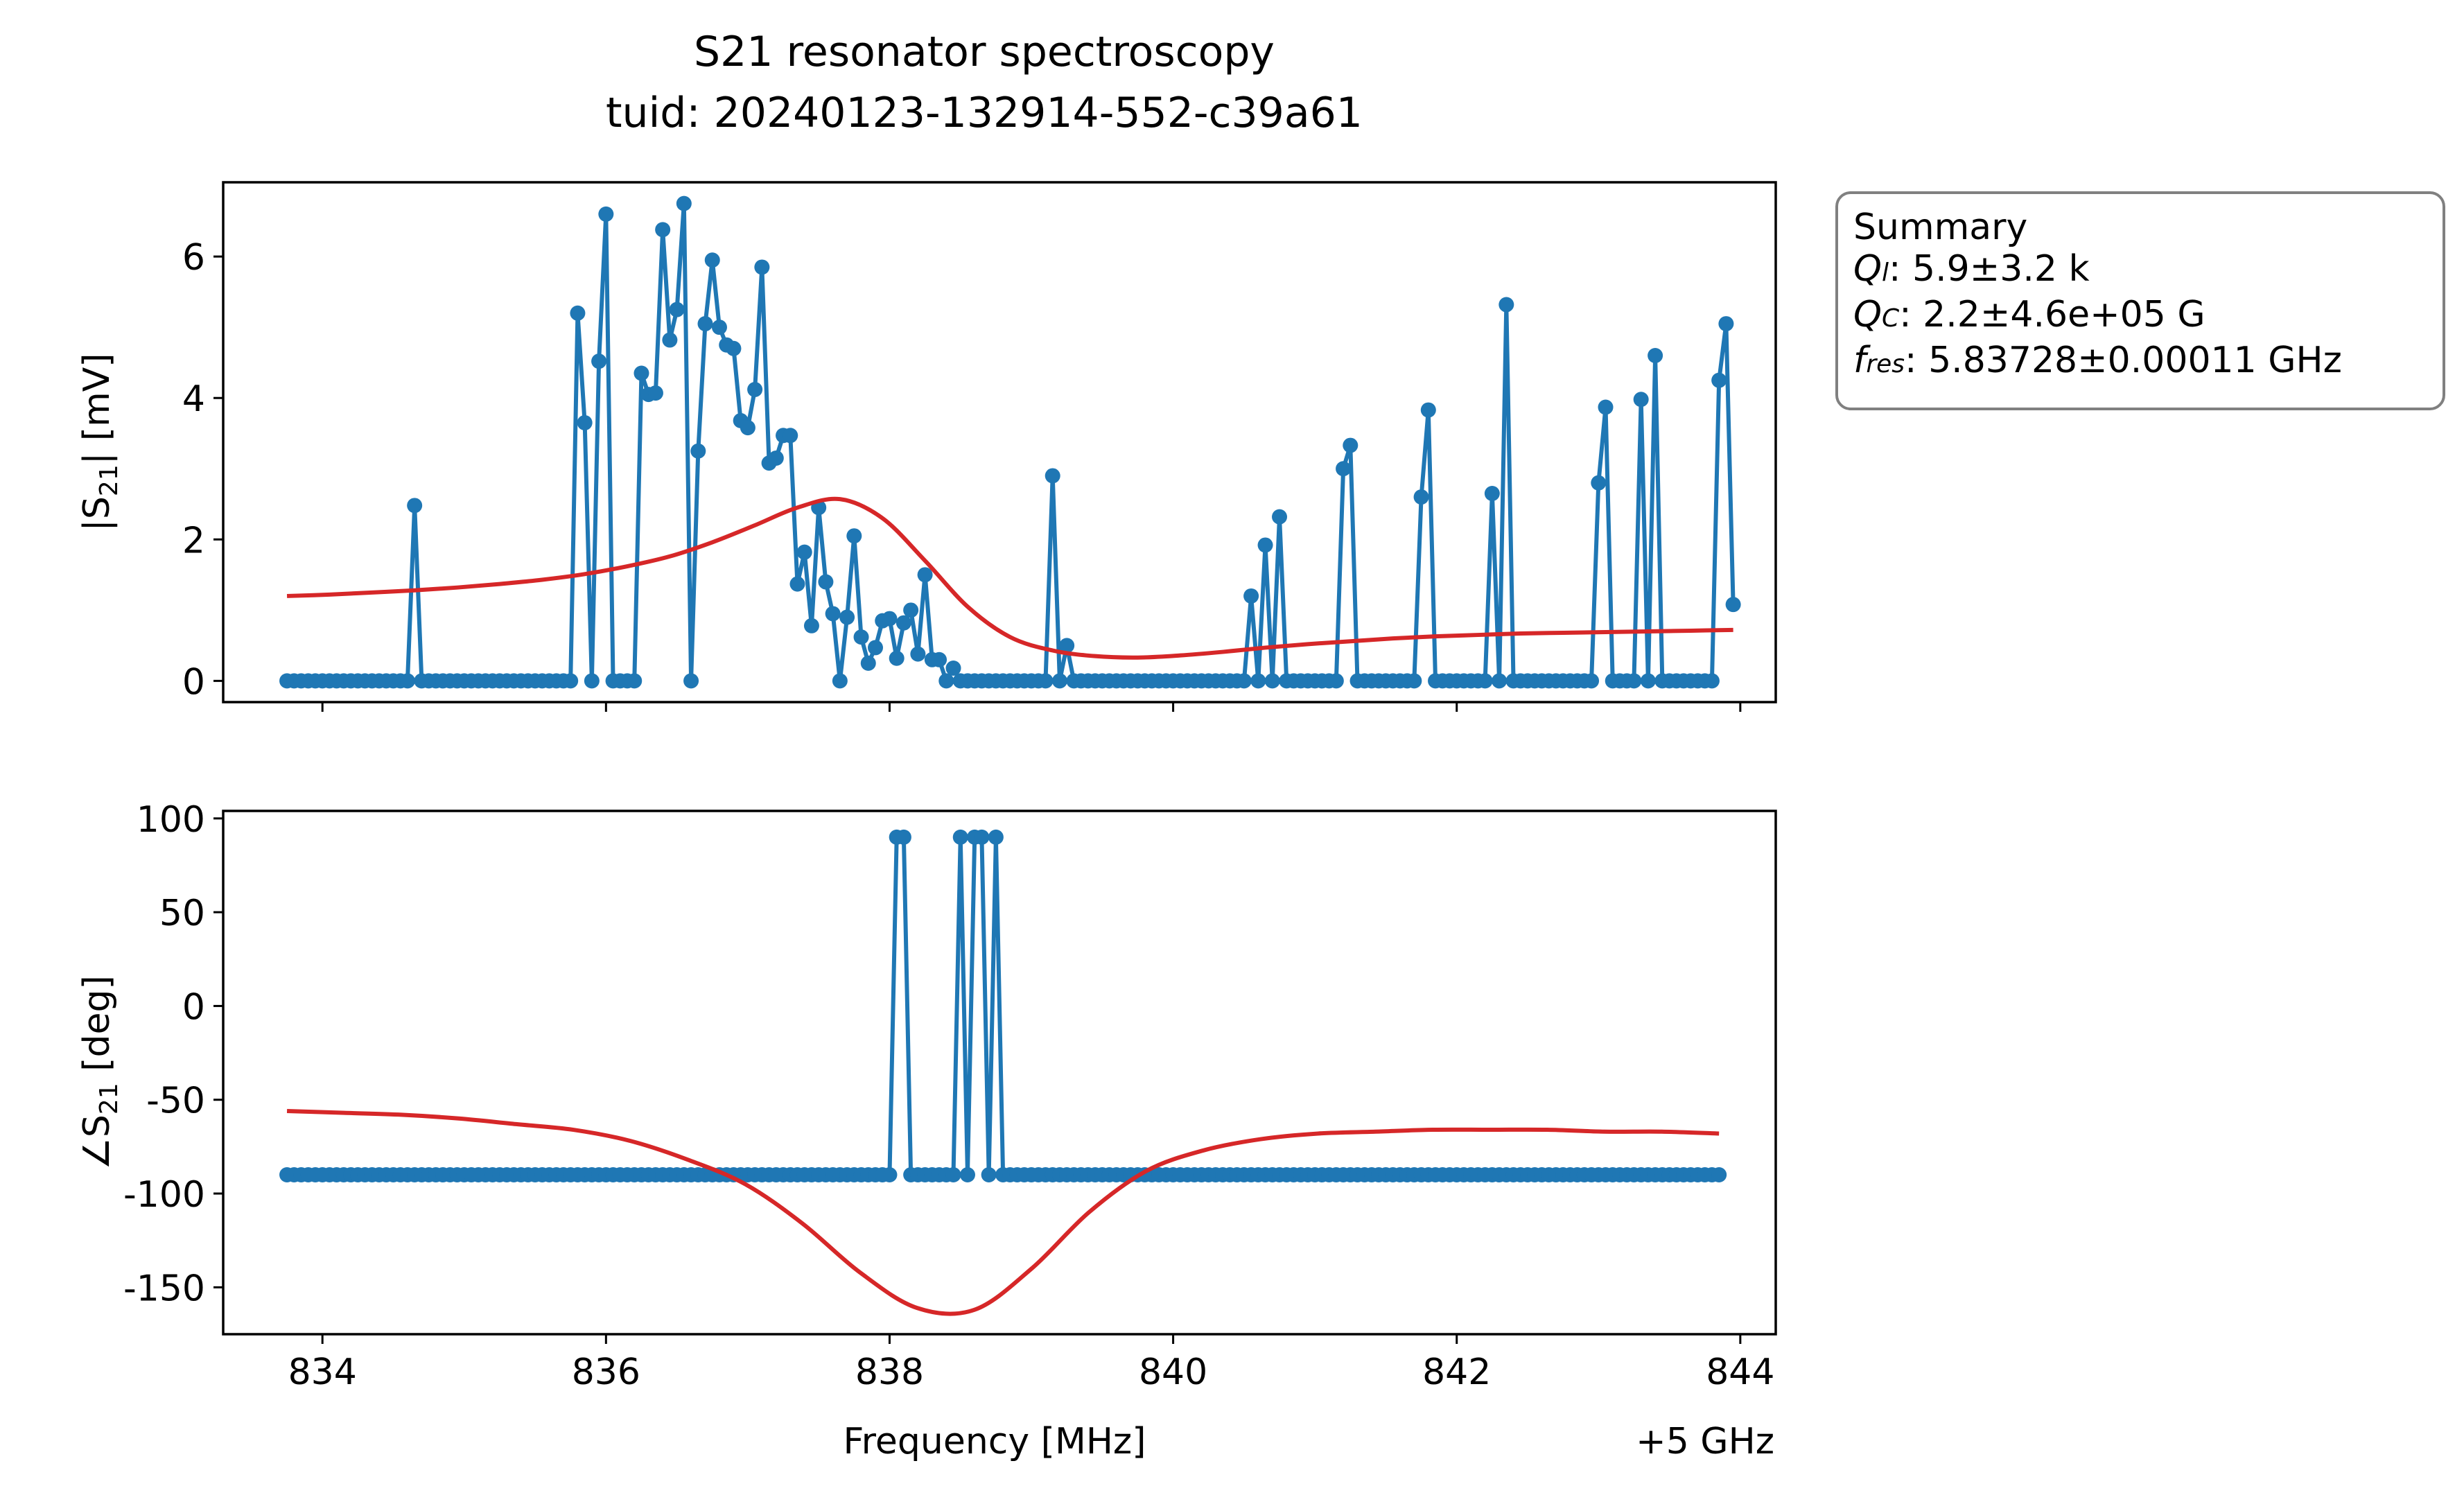 This screenshot has height=1495, width=2464. I want to click on chart-title: S21 resonator spectroscopy, so click(984, 52).